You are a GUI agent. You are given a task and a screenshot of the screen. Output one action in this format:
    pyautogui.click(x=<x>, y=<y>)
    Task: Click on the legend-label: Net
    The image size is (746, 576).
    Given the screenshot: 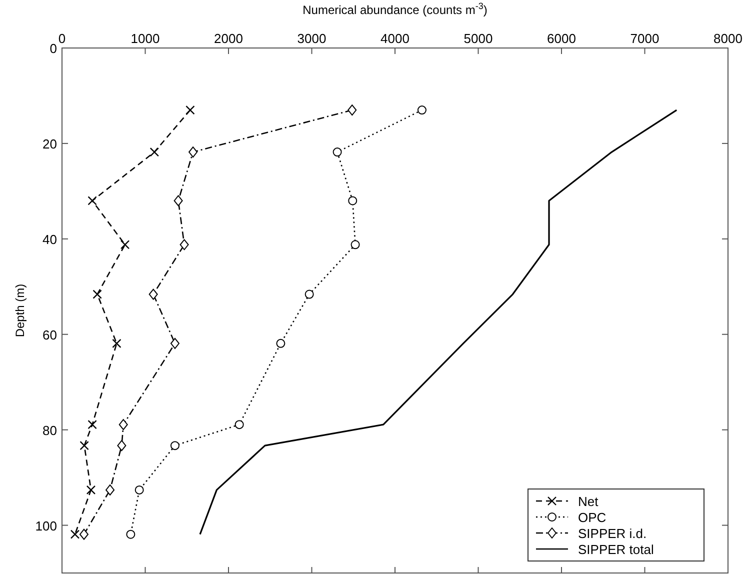 What is the action you would take?
    pyautogui.click(x=588, y=501)
    